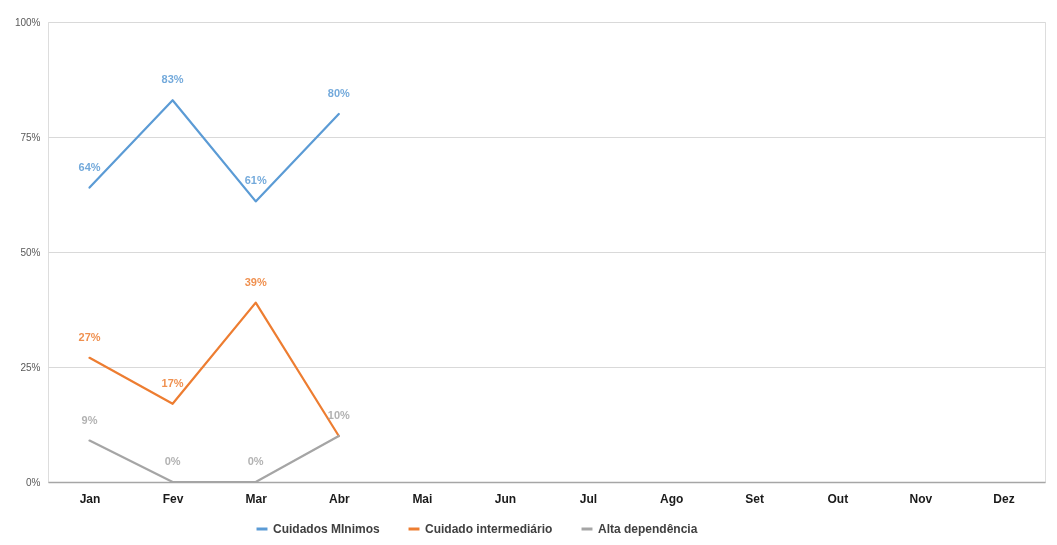 The height and width of the screenshot is (545, 1057). I want to click on legend-label: Cuidados MInimos, so click(326, 529).